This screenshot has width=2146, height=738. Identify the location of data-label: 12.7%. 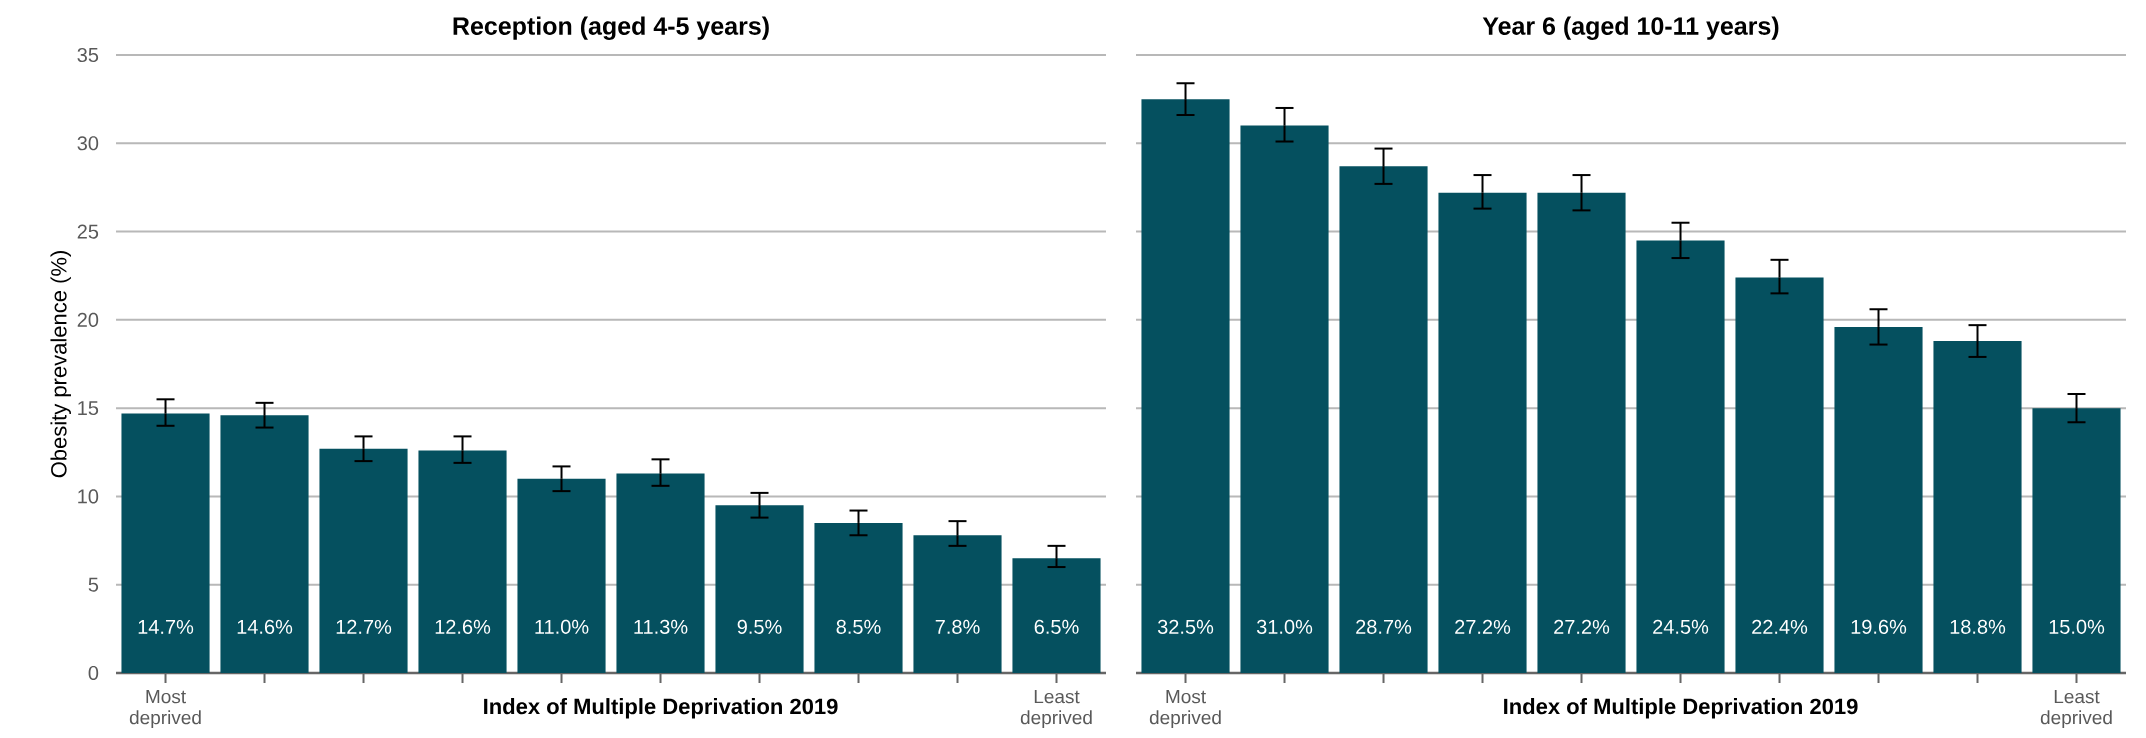
(364, 626).